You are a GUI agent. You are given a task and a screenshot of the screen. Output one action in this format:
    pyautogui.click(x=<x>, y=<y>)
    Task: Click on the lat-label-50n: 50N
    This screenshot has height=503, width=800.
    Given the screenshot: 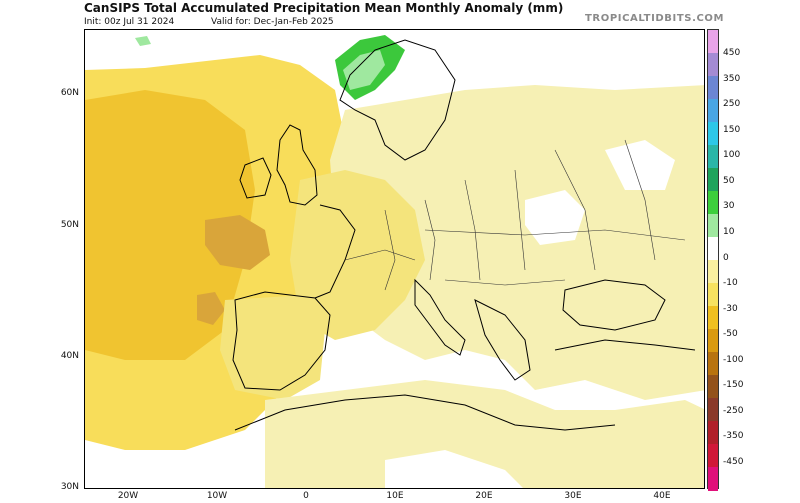 What is the action you would take?
    pyautogui.click(x=69, y=225)
    